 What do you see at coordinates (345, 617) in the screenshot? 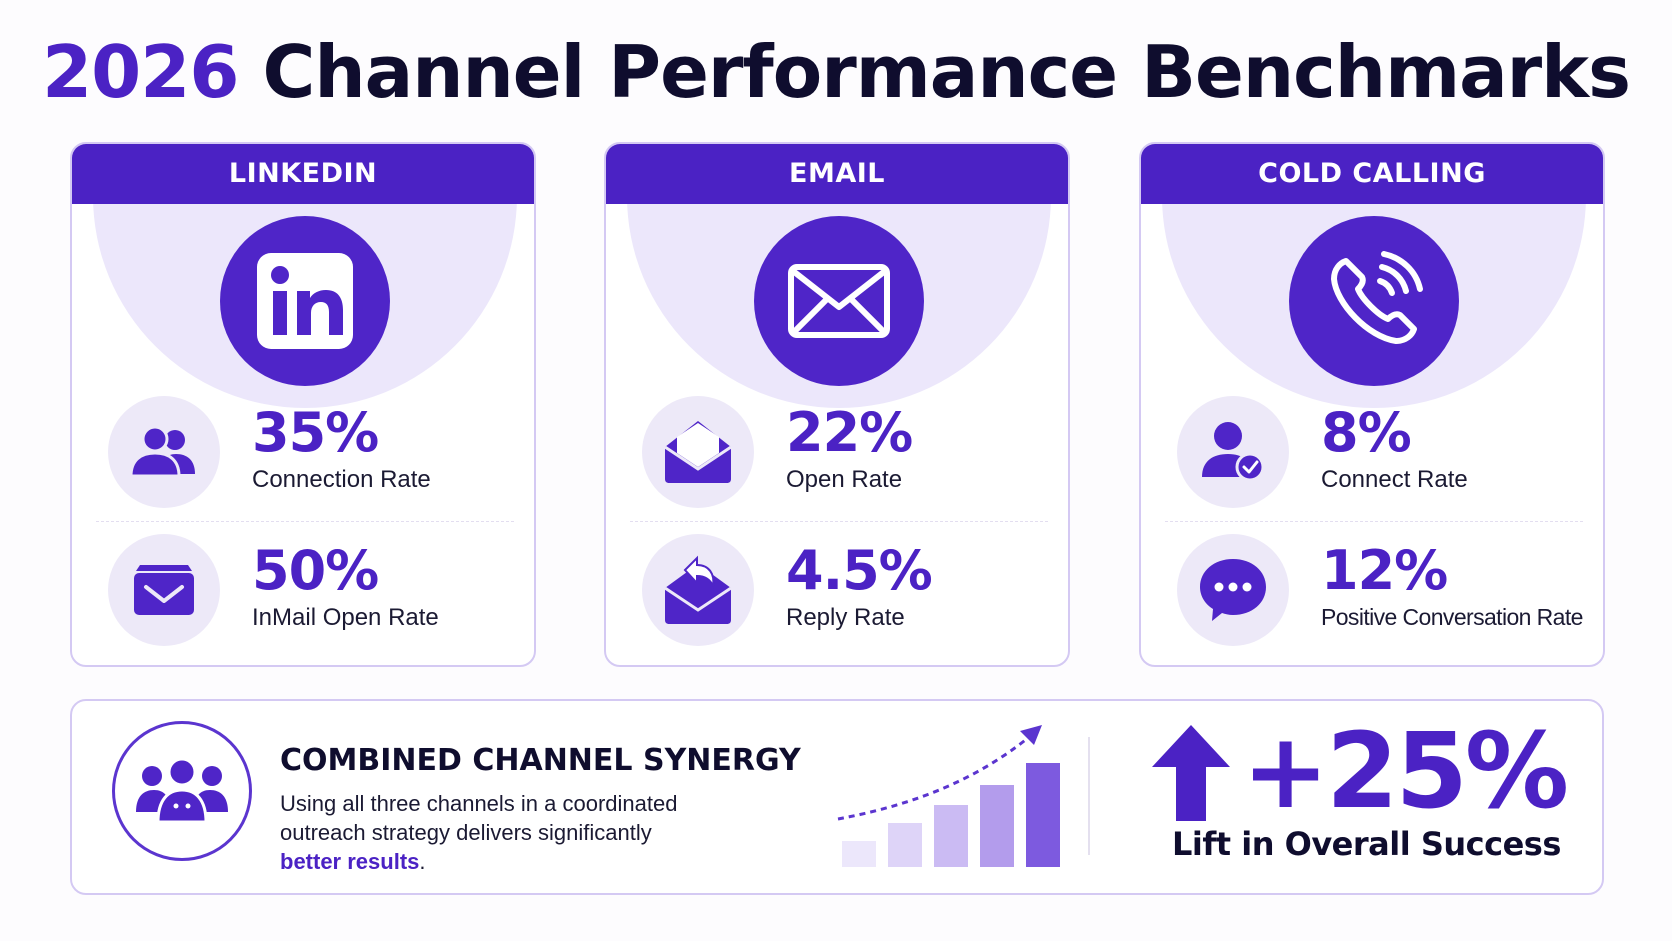
I see `metric-label: InMail Open Rate` at bounding box center [345, 617].